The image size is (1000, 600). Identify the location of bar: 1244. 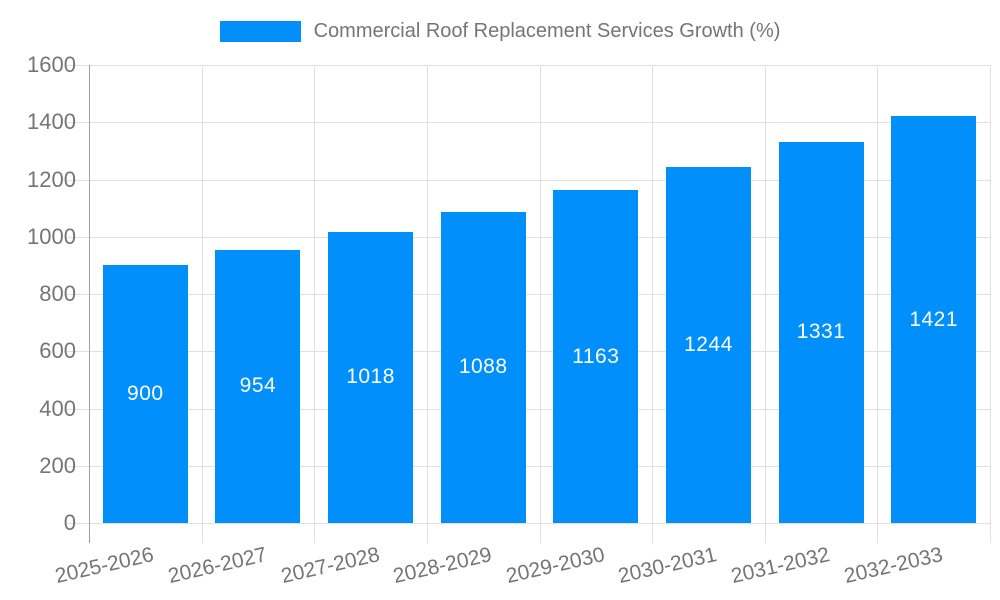
(708, 344).